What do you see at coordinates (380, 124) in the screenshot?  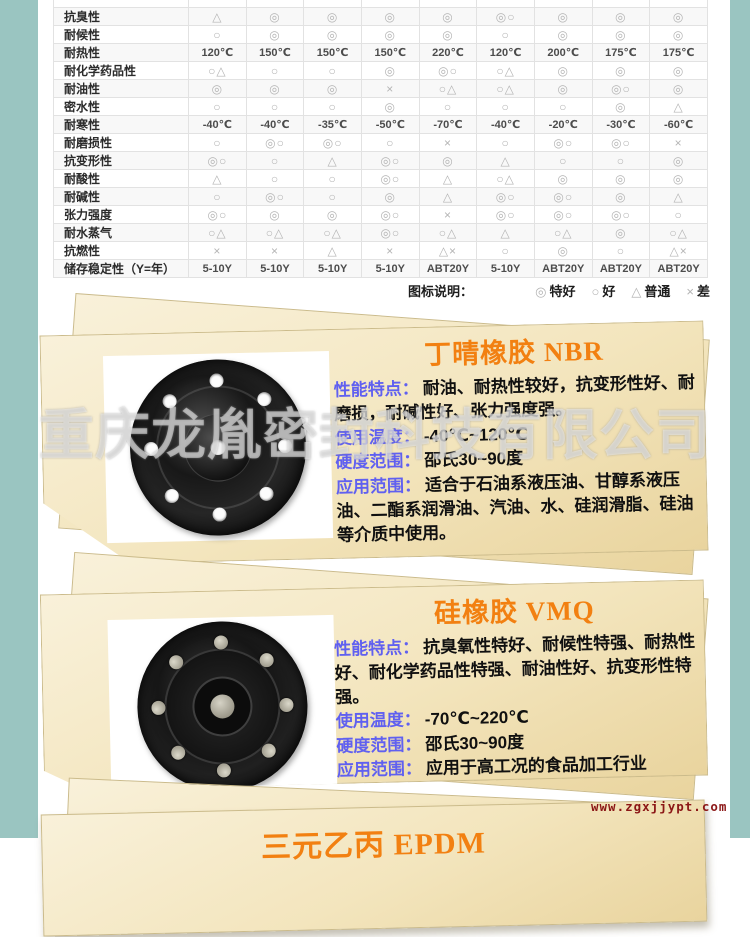 I see `table-row: 耐寒性 -40℃ -40℃ -35℃ -50℃ -70℃ -40℃ -20℃ -30℃ -60℃` at bounding box center [380, 124].